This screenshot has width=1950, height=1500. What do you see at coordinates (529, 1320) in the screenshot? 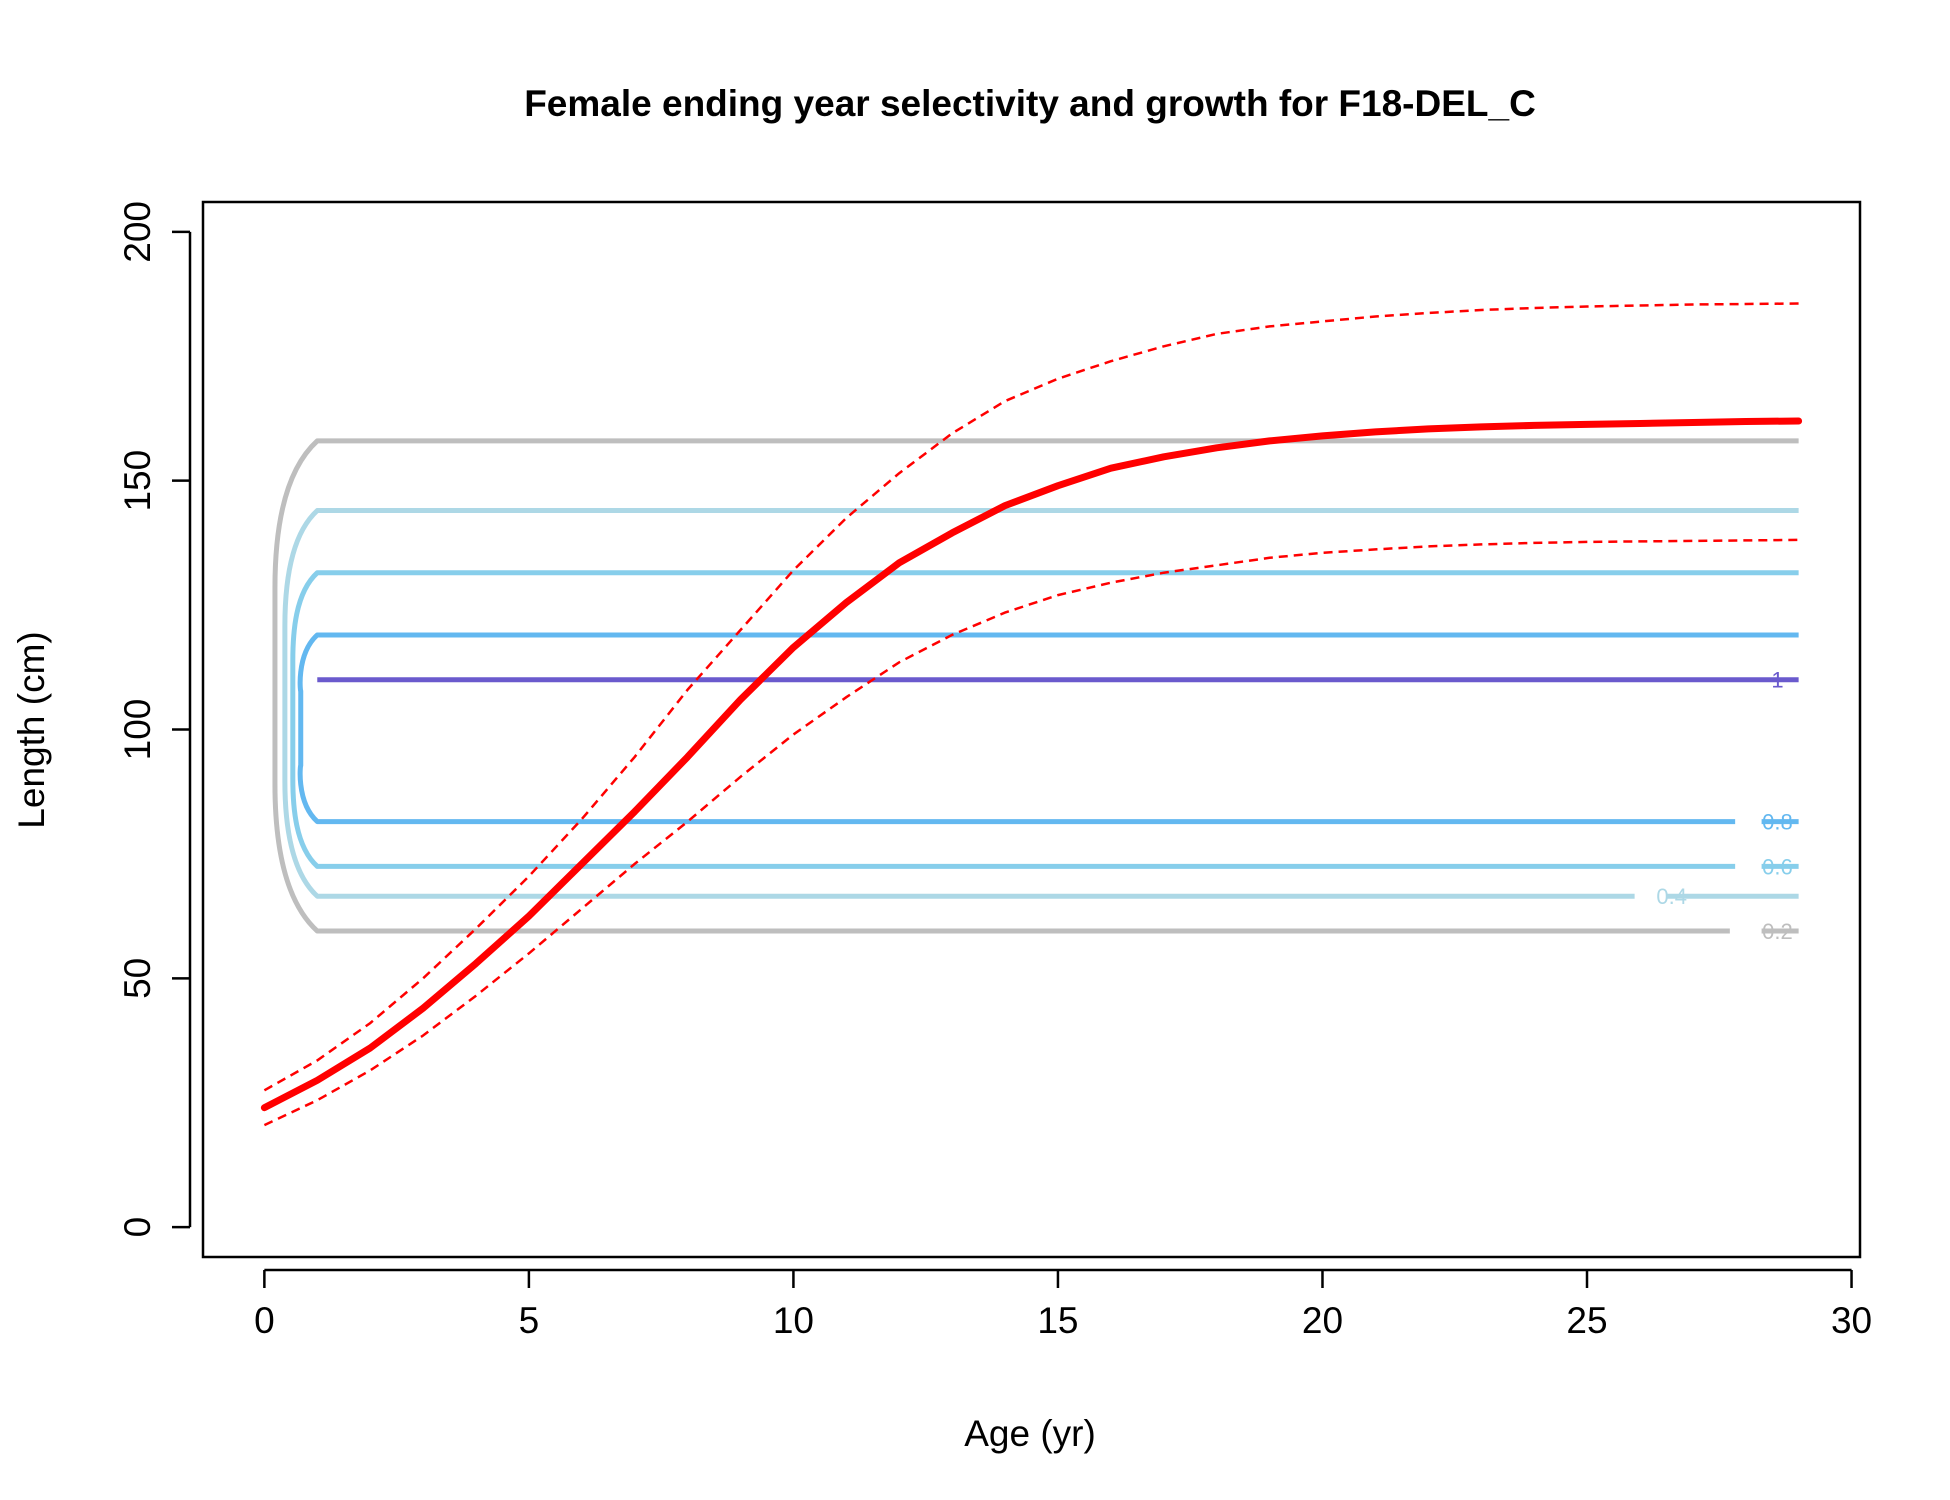
I see `x-tick-label: 5` at bounding box center [529, 1320].